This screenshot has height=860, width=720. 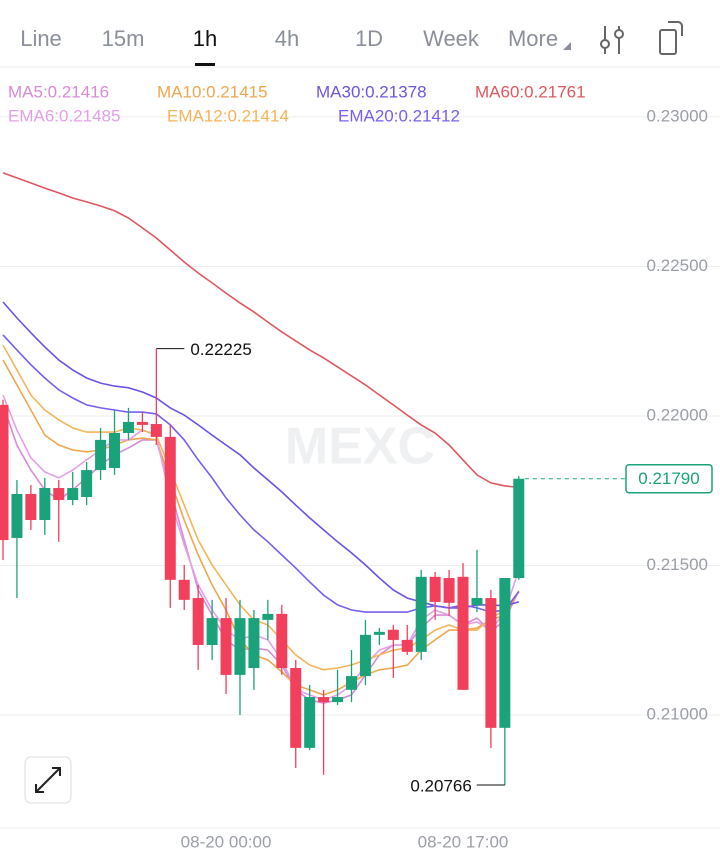 What do you see at coordinates (205, 38) in the screenshot?
I see `tab: 1h` at bounding box center [205, 38].